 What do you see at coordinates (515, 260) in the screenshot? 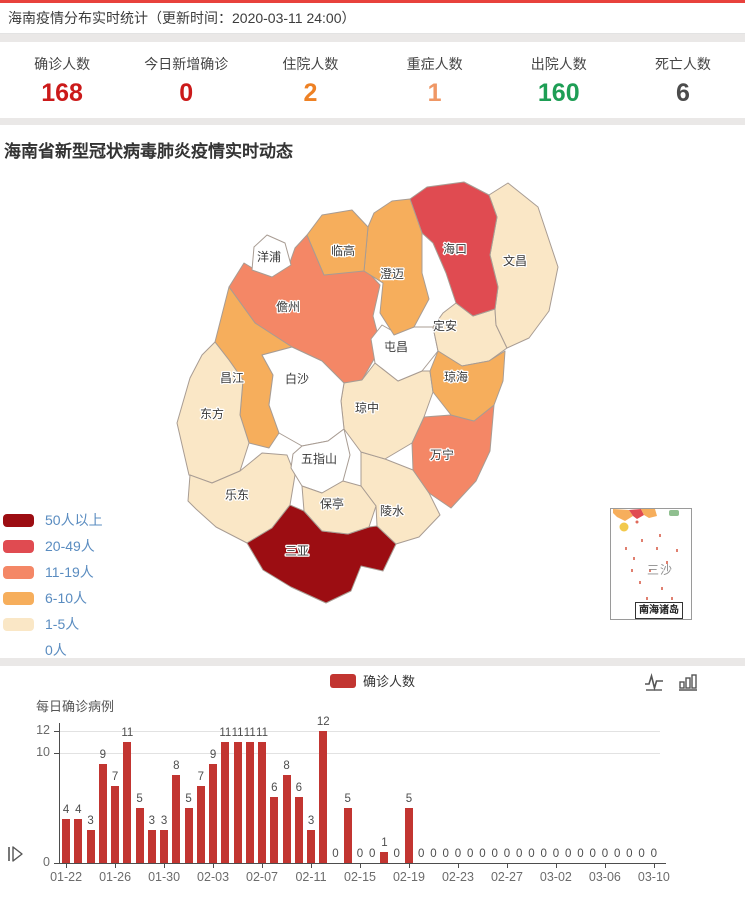
I see `map-region-label: 文昌` at bounding box center [515, 260].